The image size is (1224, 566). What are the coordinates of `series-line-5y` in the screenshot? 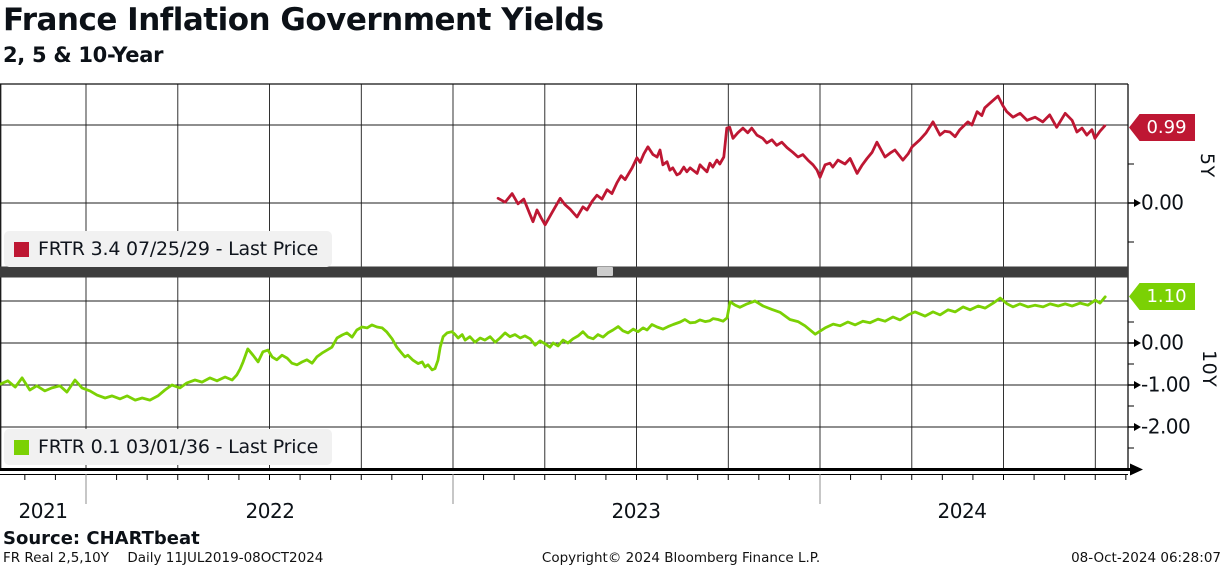 It's located at (801, 160).